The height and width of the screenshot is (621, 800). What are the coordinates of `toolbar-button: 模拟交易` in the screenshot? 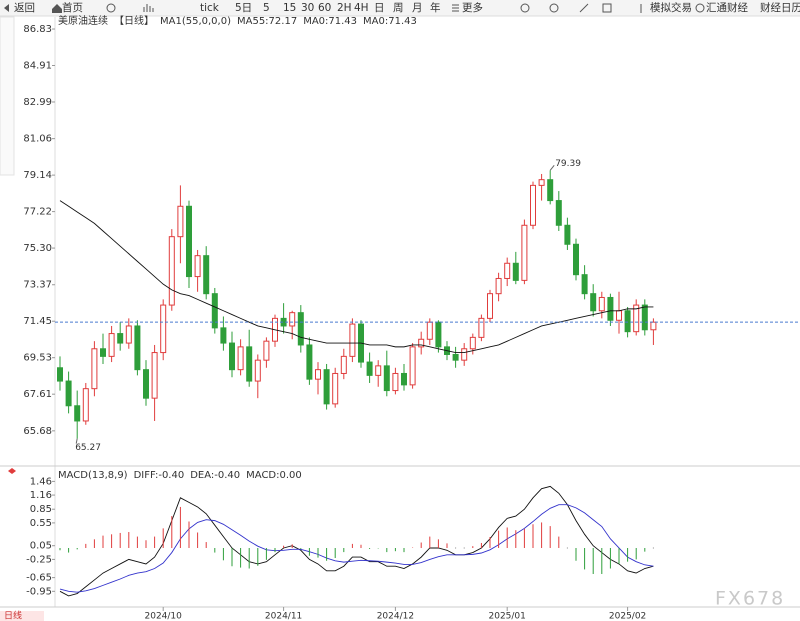 It's located at (671, 7).